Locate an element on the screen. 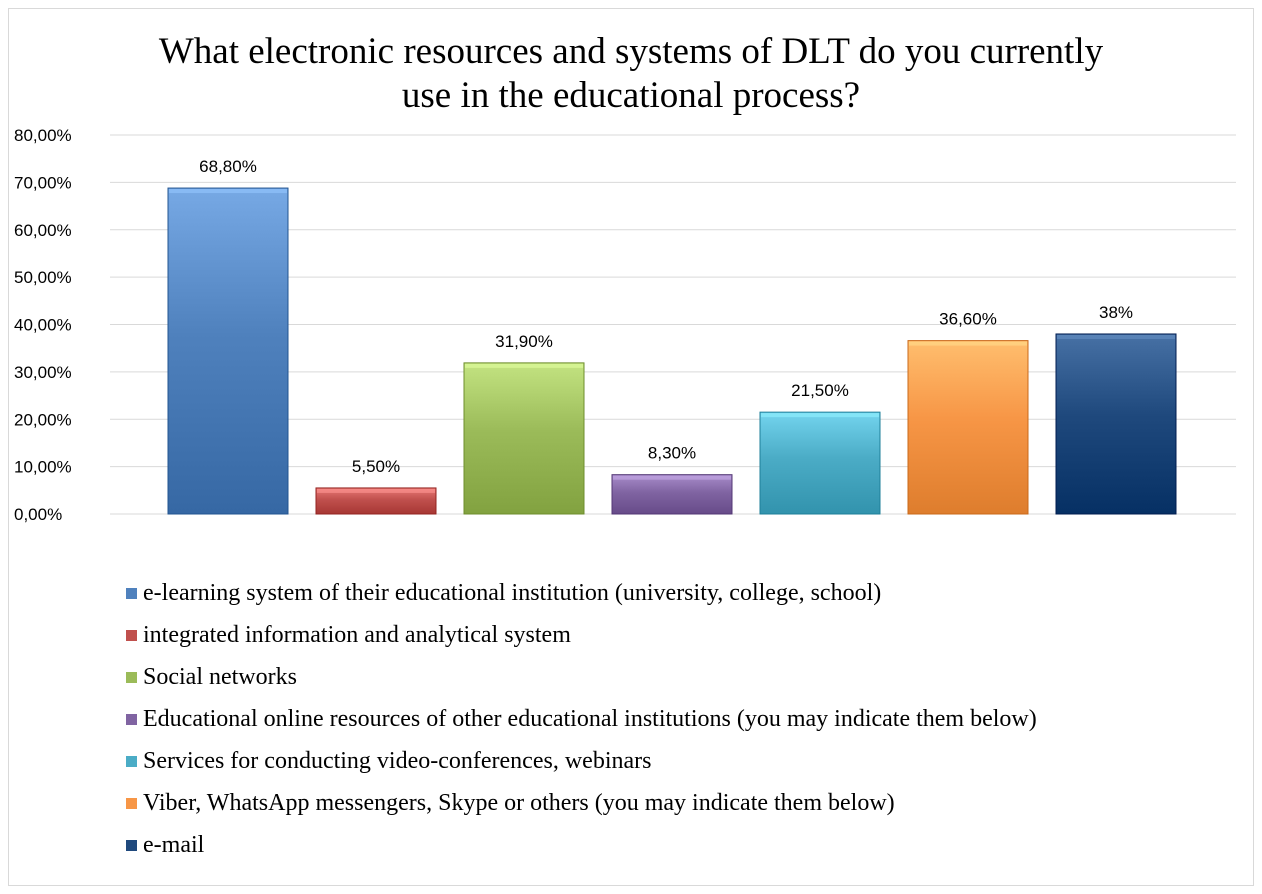 This screenshot has width=1262, height=894. legend-item: e-mail is located at coordinates (581, 845).